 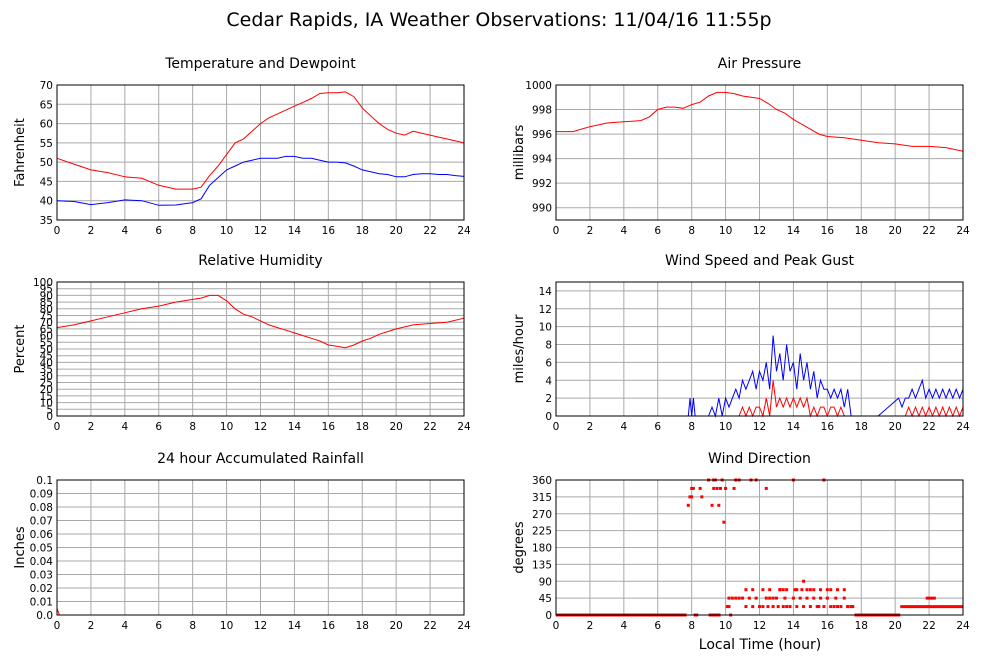 What do you see at coordinates (519, 547) in the screenshot?
I see `y-axis-label: degrees` at bounding box center [519, 547].